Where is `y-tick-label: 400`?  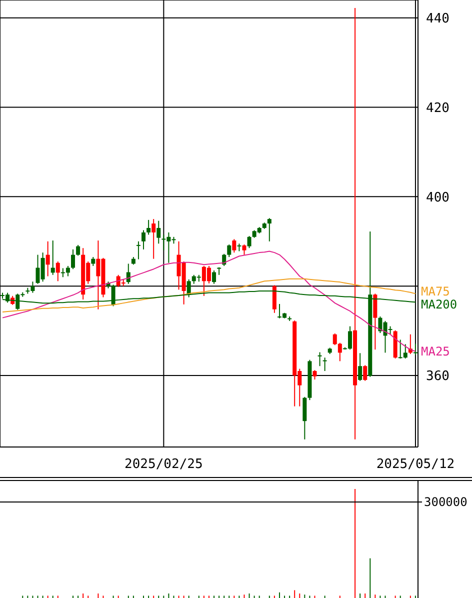 y-tick-label: 400 is located at coordinates (438, 198).